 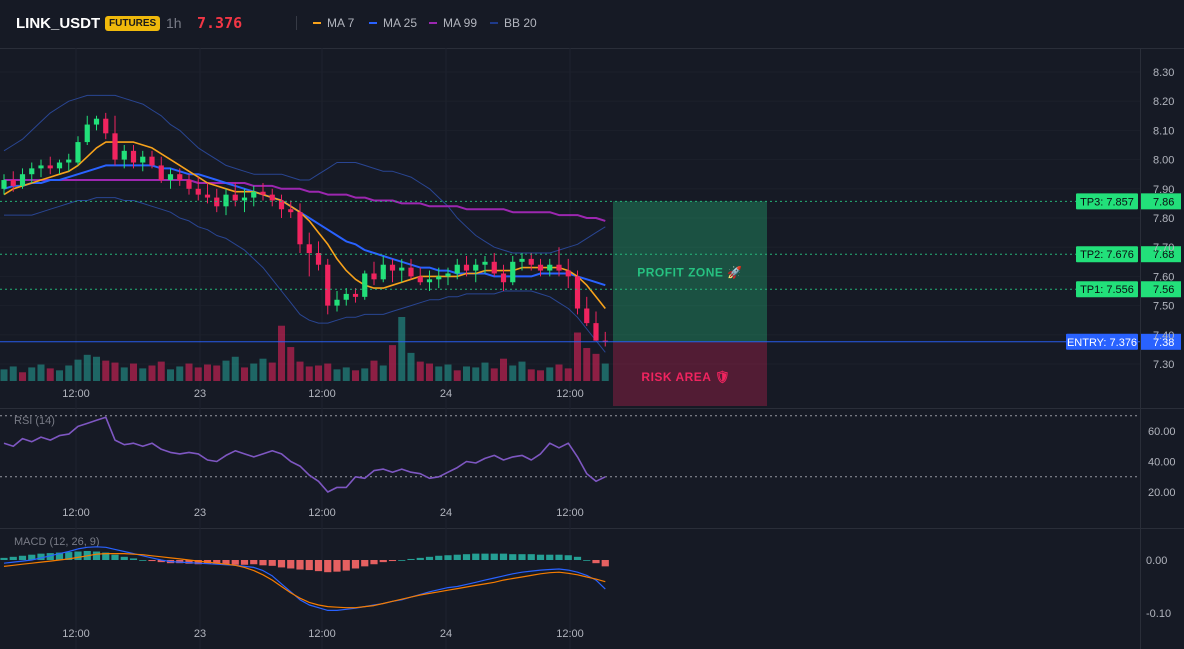 What do you see at coordinates (174, 23) in the screenshot?
I see `interval-label: 1h` at bounding box center [174, 23].